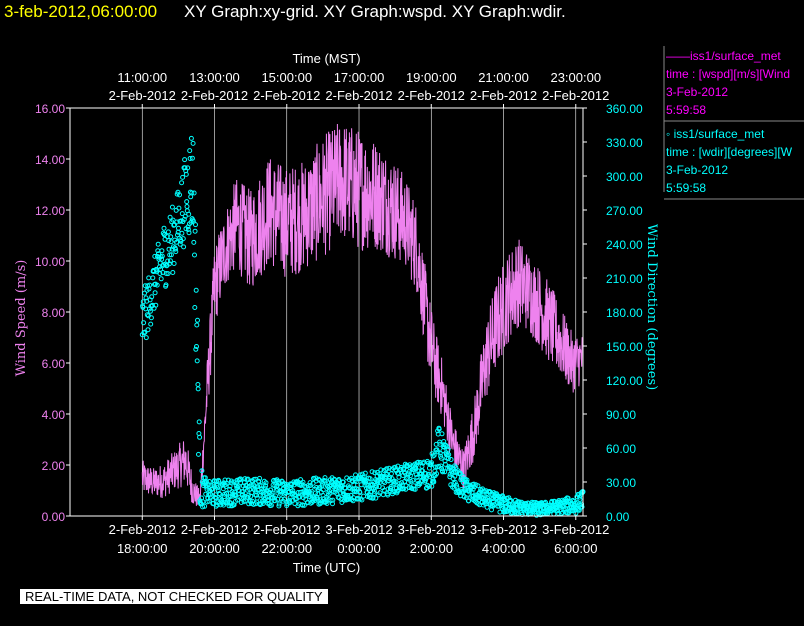 Image resolution: width=804 pixels, height=626 pixels. I want to click on bottom-tick-time: 2:00:00, so click(431, 548).